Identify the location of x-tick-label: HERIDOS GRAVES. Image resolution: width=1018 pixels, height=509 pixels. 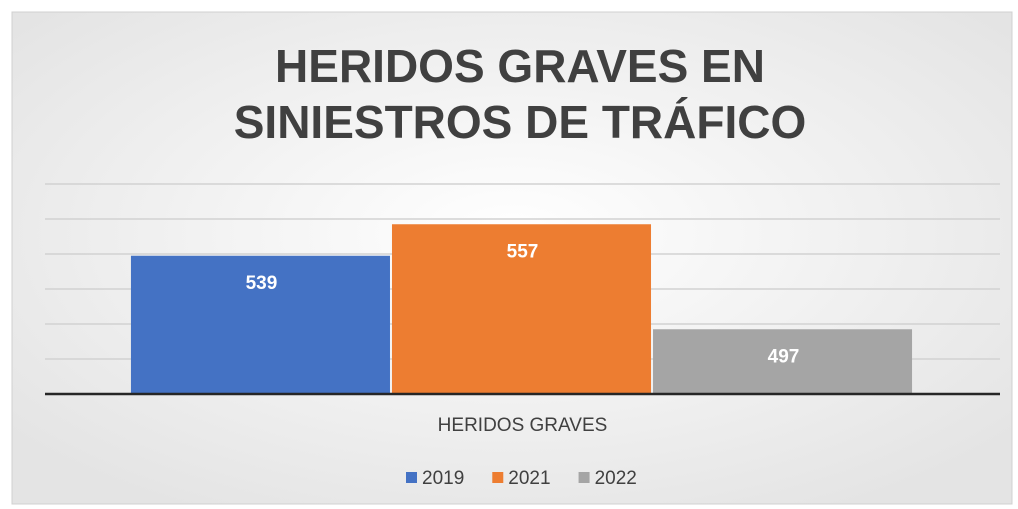
(523, 425).